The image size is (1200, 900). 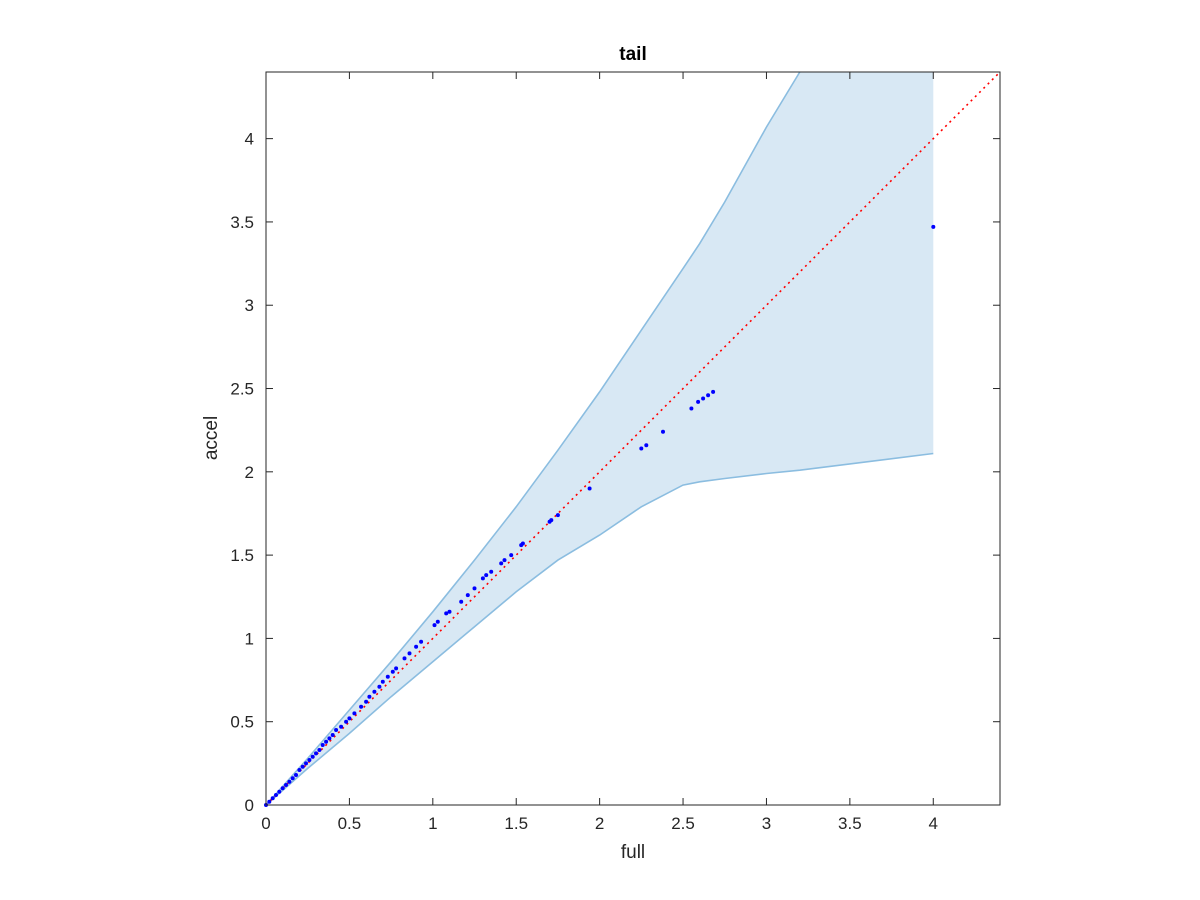 I want to click on x-tick-label: 0.5, so click(x=350, y=823).